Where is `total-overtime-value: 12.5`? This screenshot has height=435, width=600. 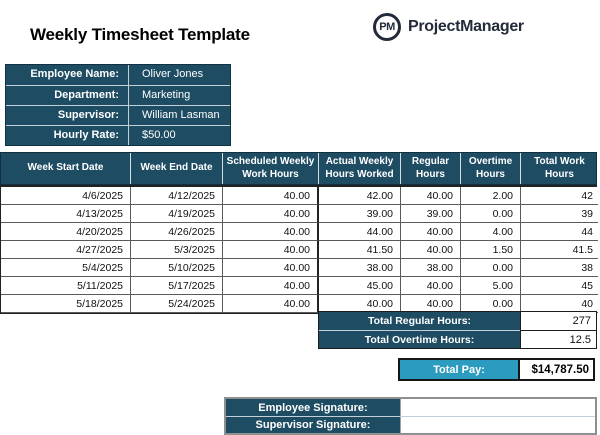
total-overtime-value: 12.5 is located at coordinates (558, 339).